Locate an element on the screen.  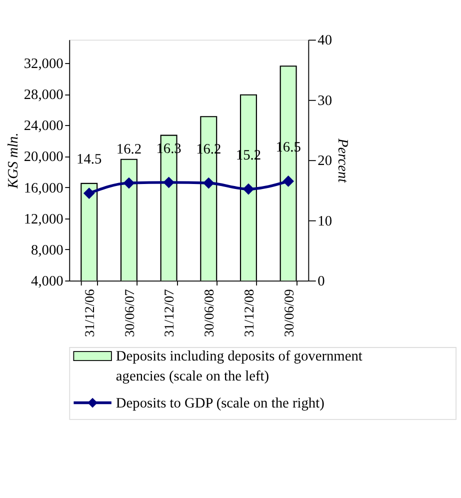
y2-tick-label: 0 is located at coordinates (321, 282).